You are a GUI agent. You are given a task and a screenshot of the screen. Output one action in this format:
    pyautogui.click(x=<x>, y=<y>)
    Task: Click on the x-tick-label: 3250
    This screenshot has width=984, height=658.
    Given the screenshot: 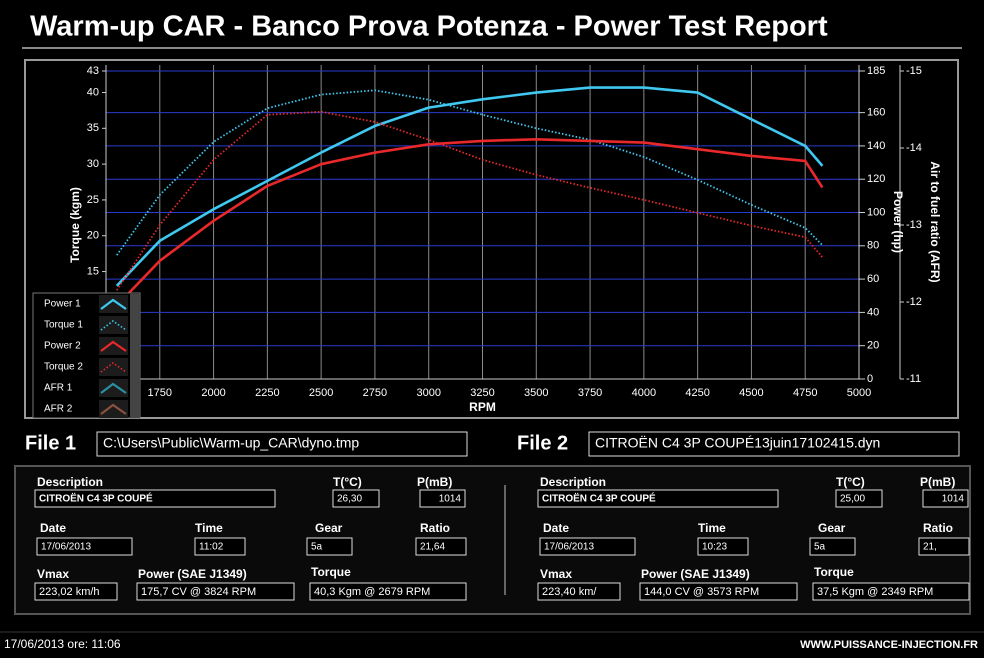 What is the action you would take?
    pyautogui.click(x=482, y=393)
    